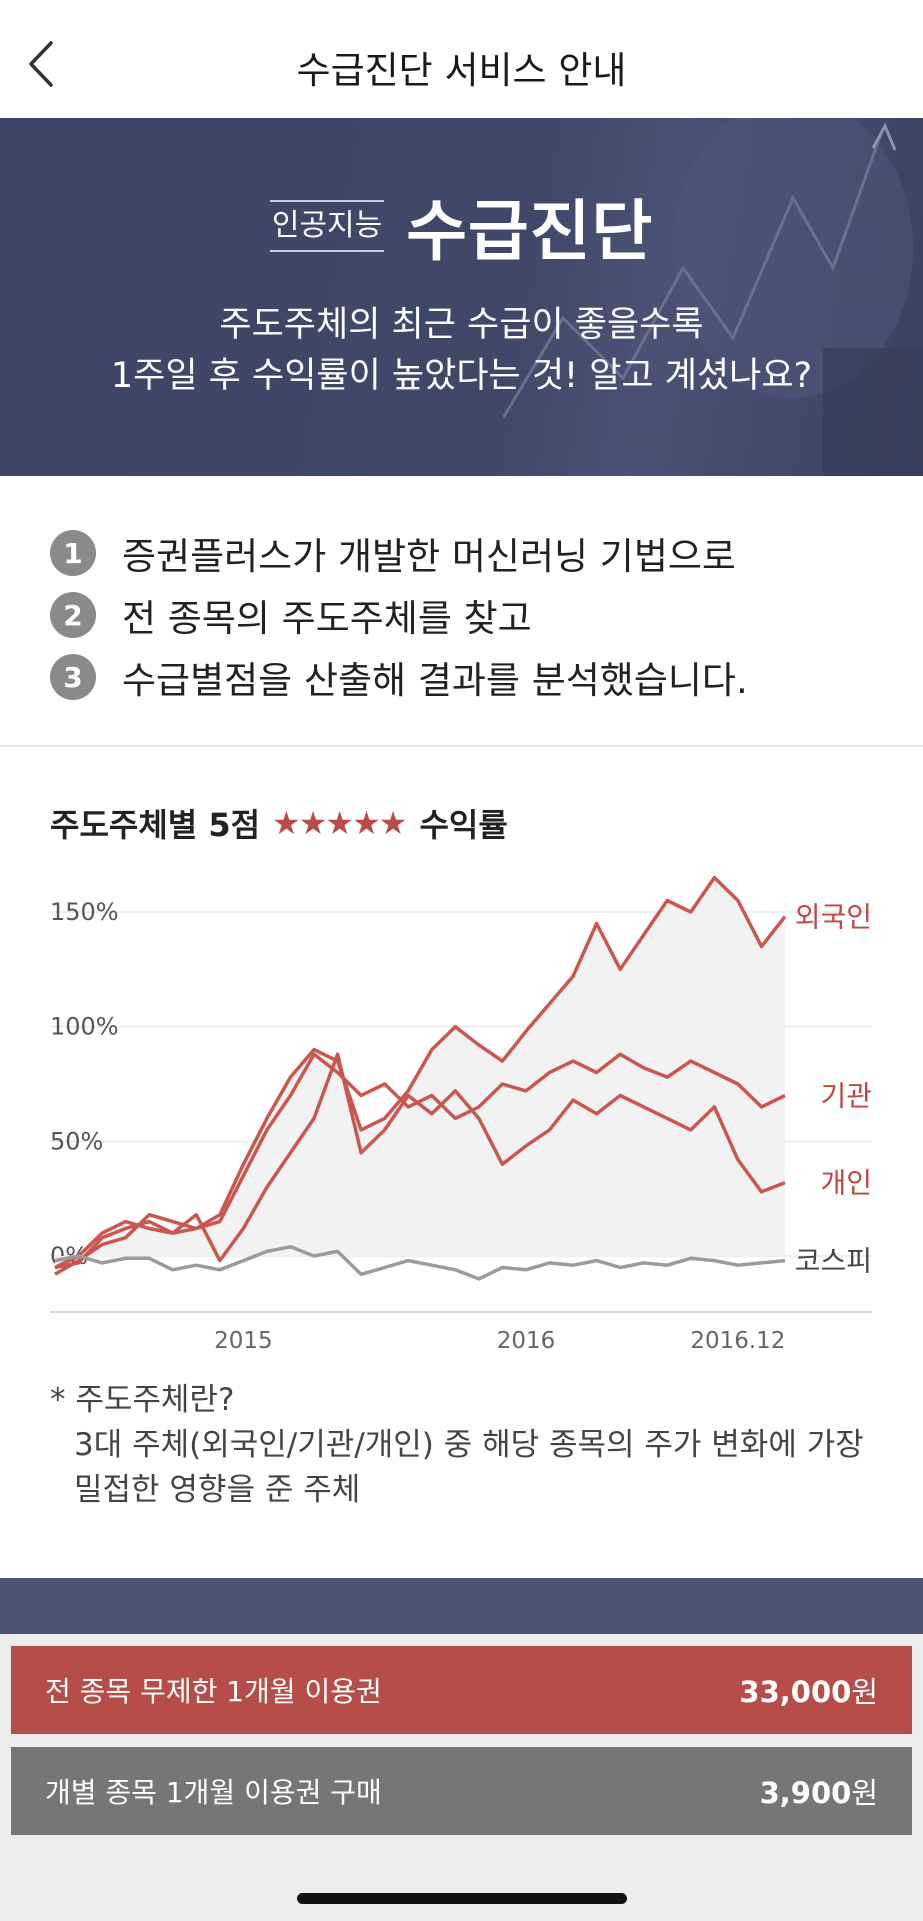  Describe the element at coordinates (155, 825) in the screenshot. I see `chart-heading-prefix: 주도주체별 5점` at that location.